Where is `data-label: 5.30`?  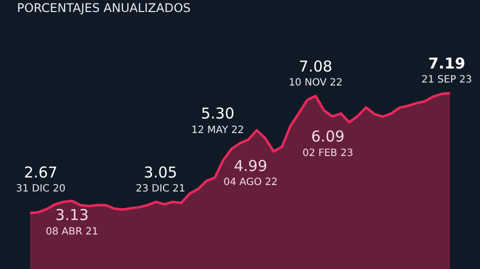
data-label: 5.30 is located at coordinates (217, 113).